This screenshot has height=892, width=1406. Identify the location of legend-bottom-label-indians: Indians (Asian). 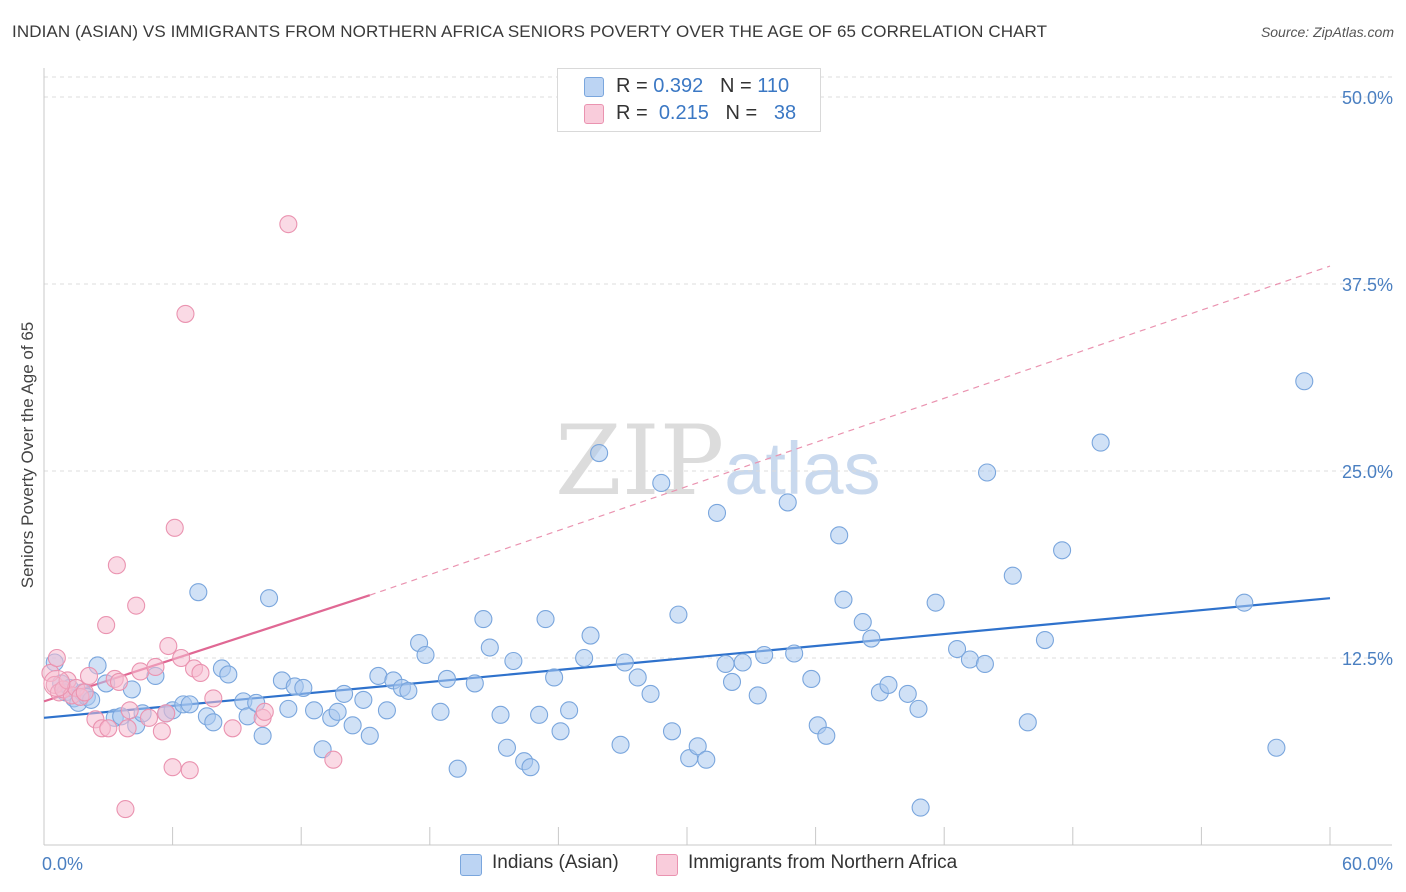
(555, 862).